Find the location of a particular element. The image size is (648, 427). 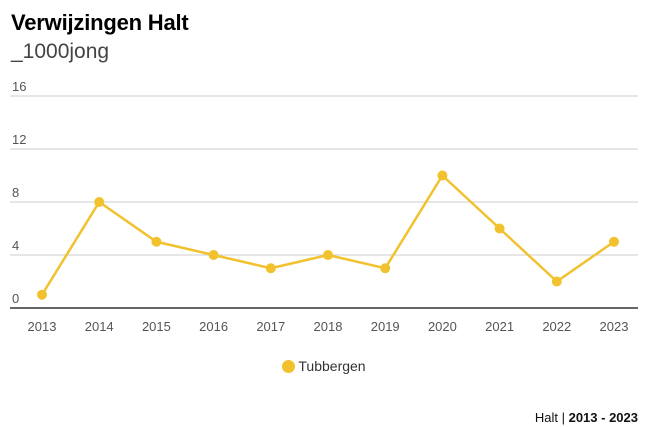

x-tick-label: 2019 is located at coordinates (385, 326).